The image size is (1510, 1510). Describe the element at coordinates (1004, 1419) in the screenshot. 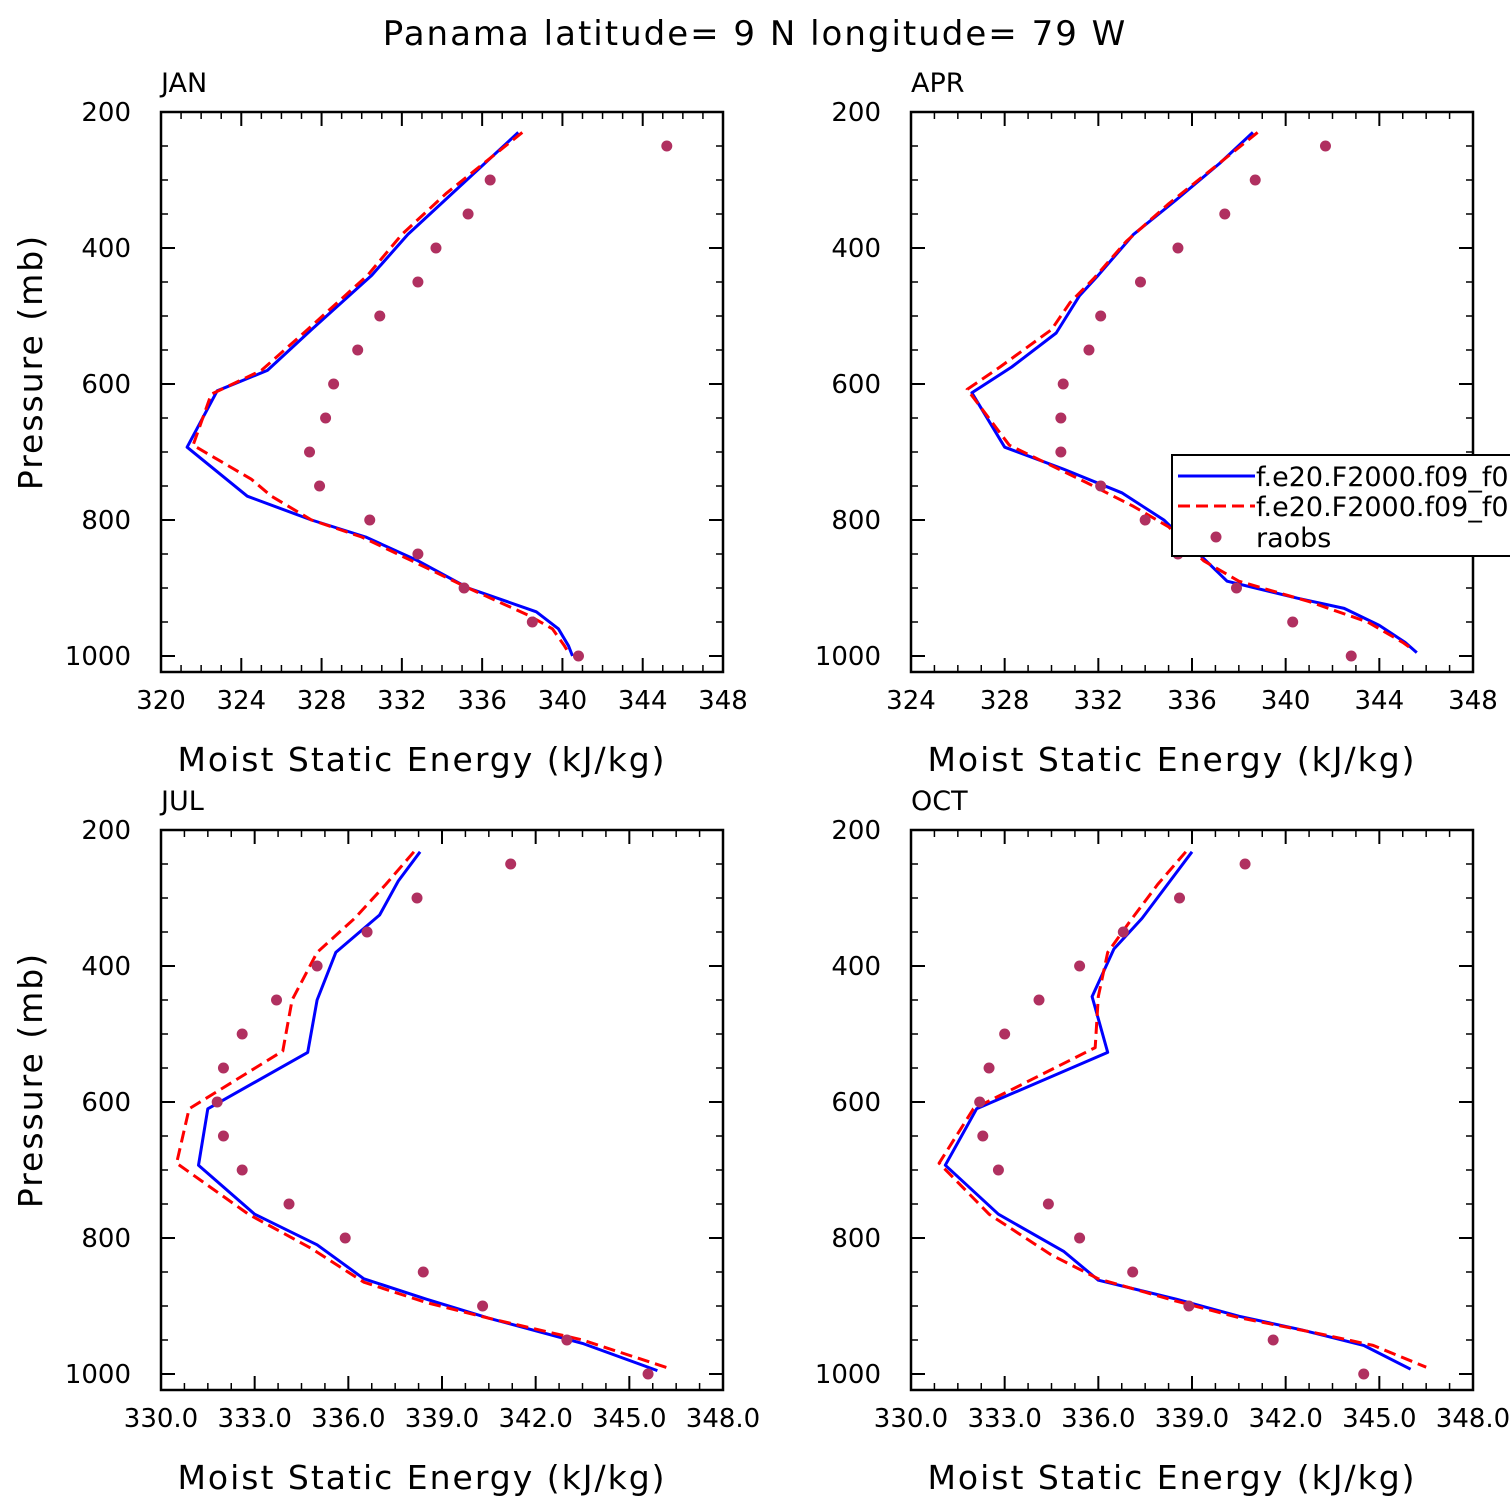

I see `x-tick-label: 333.0` at that location.